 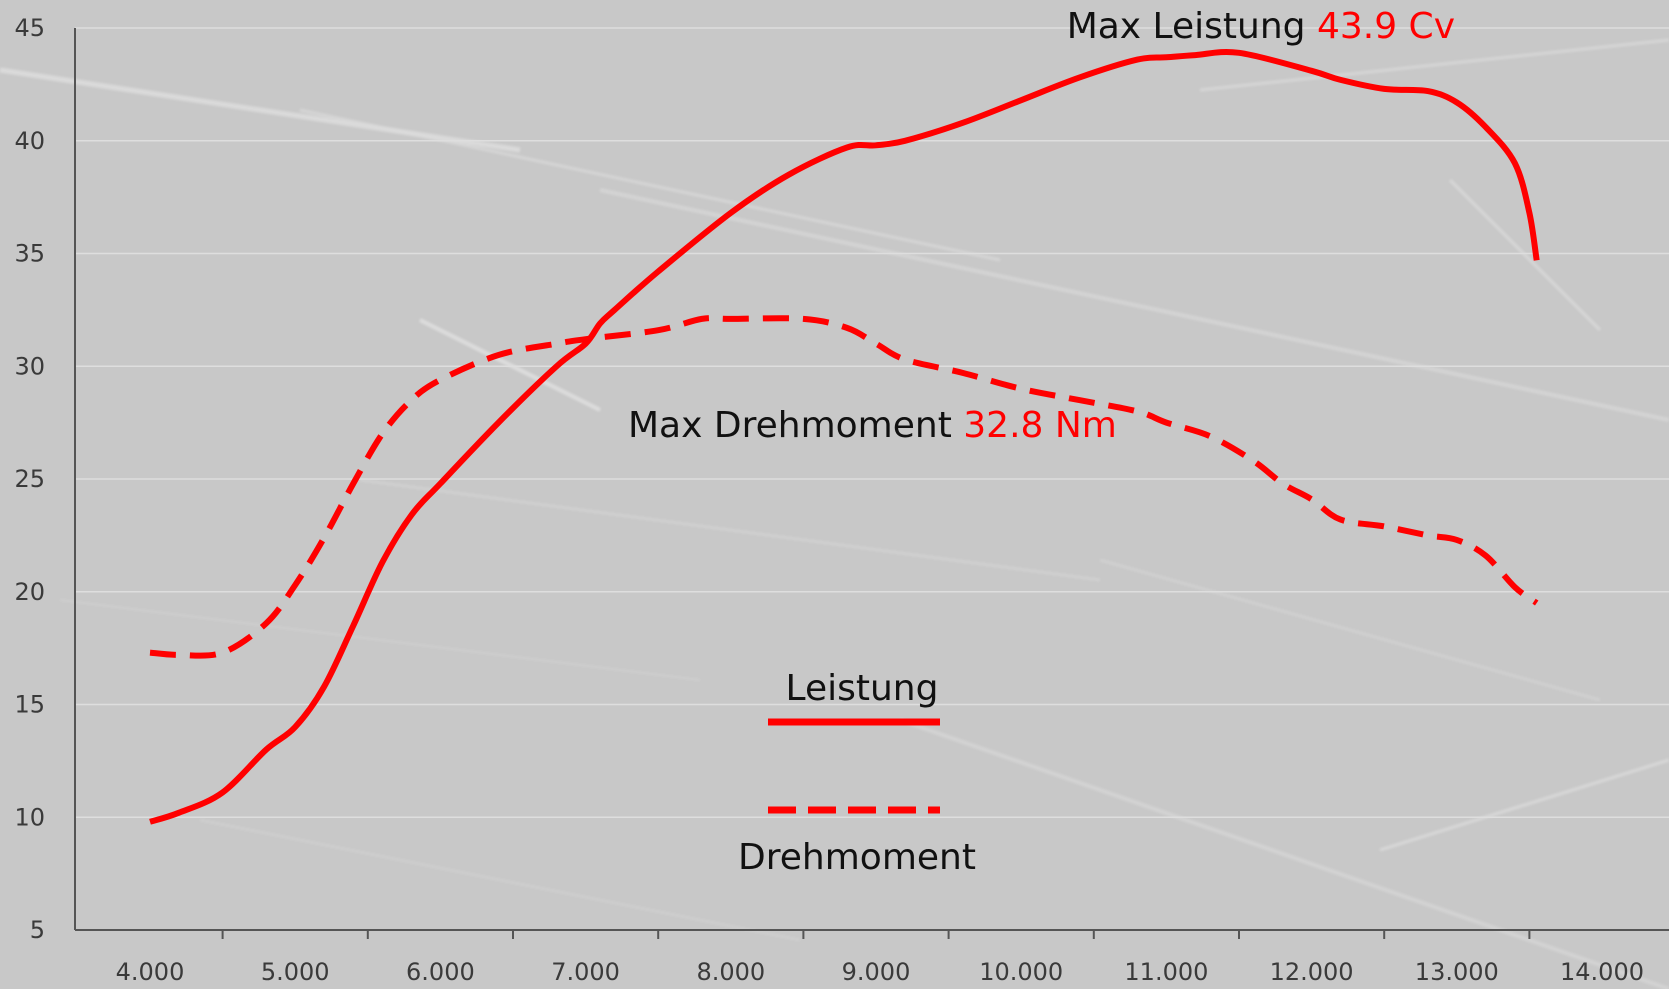 What do you see at coordinates (1186, 26) in the screenshot?
I see `max-leistung-label: Max Leistung` at bounding box center [1186, 26].